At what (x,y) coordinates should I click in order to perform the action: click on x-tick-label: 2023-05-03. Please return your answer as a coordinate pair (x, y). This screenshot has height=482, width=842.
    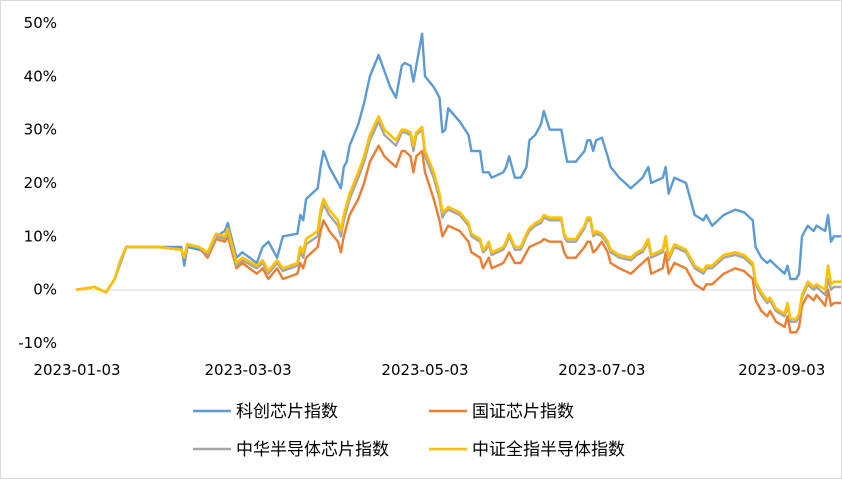
    Looking at the image, I should click on (424, 370).